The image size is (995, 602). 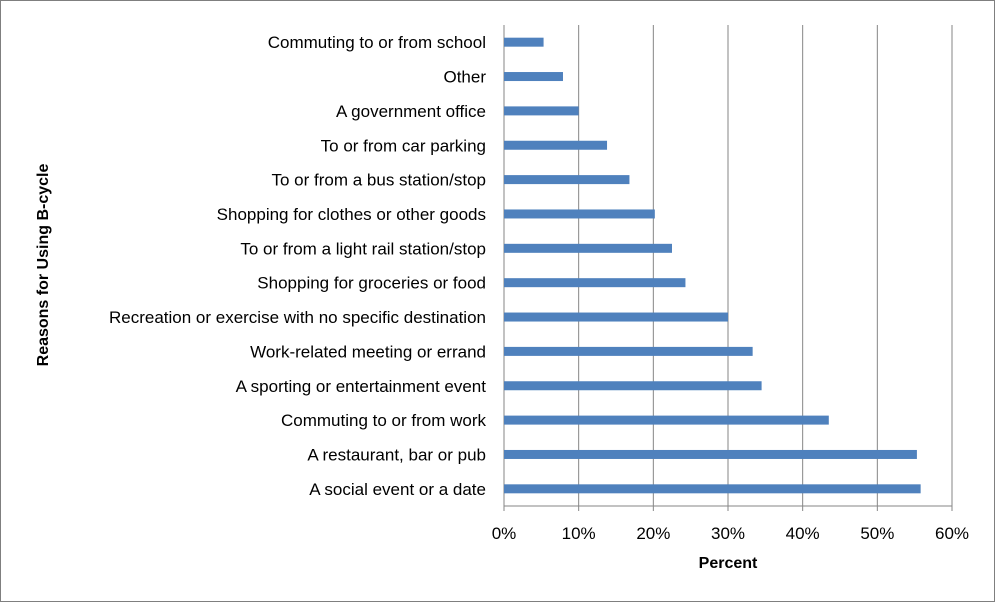 I want to click on x-tick-labels: 0% 10% 20% 30% 40% 50% 60%, so click(x=730, y=533).